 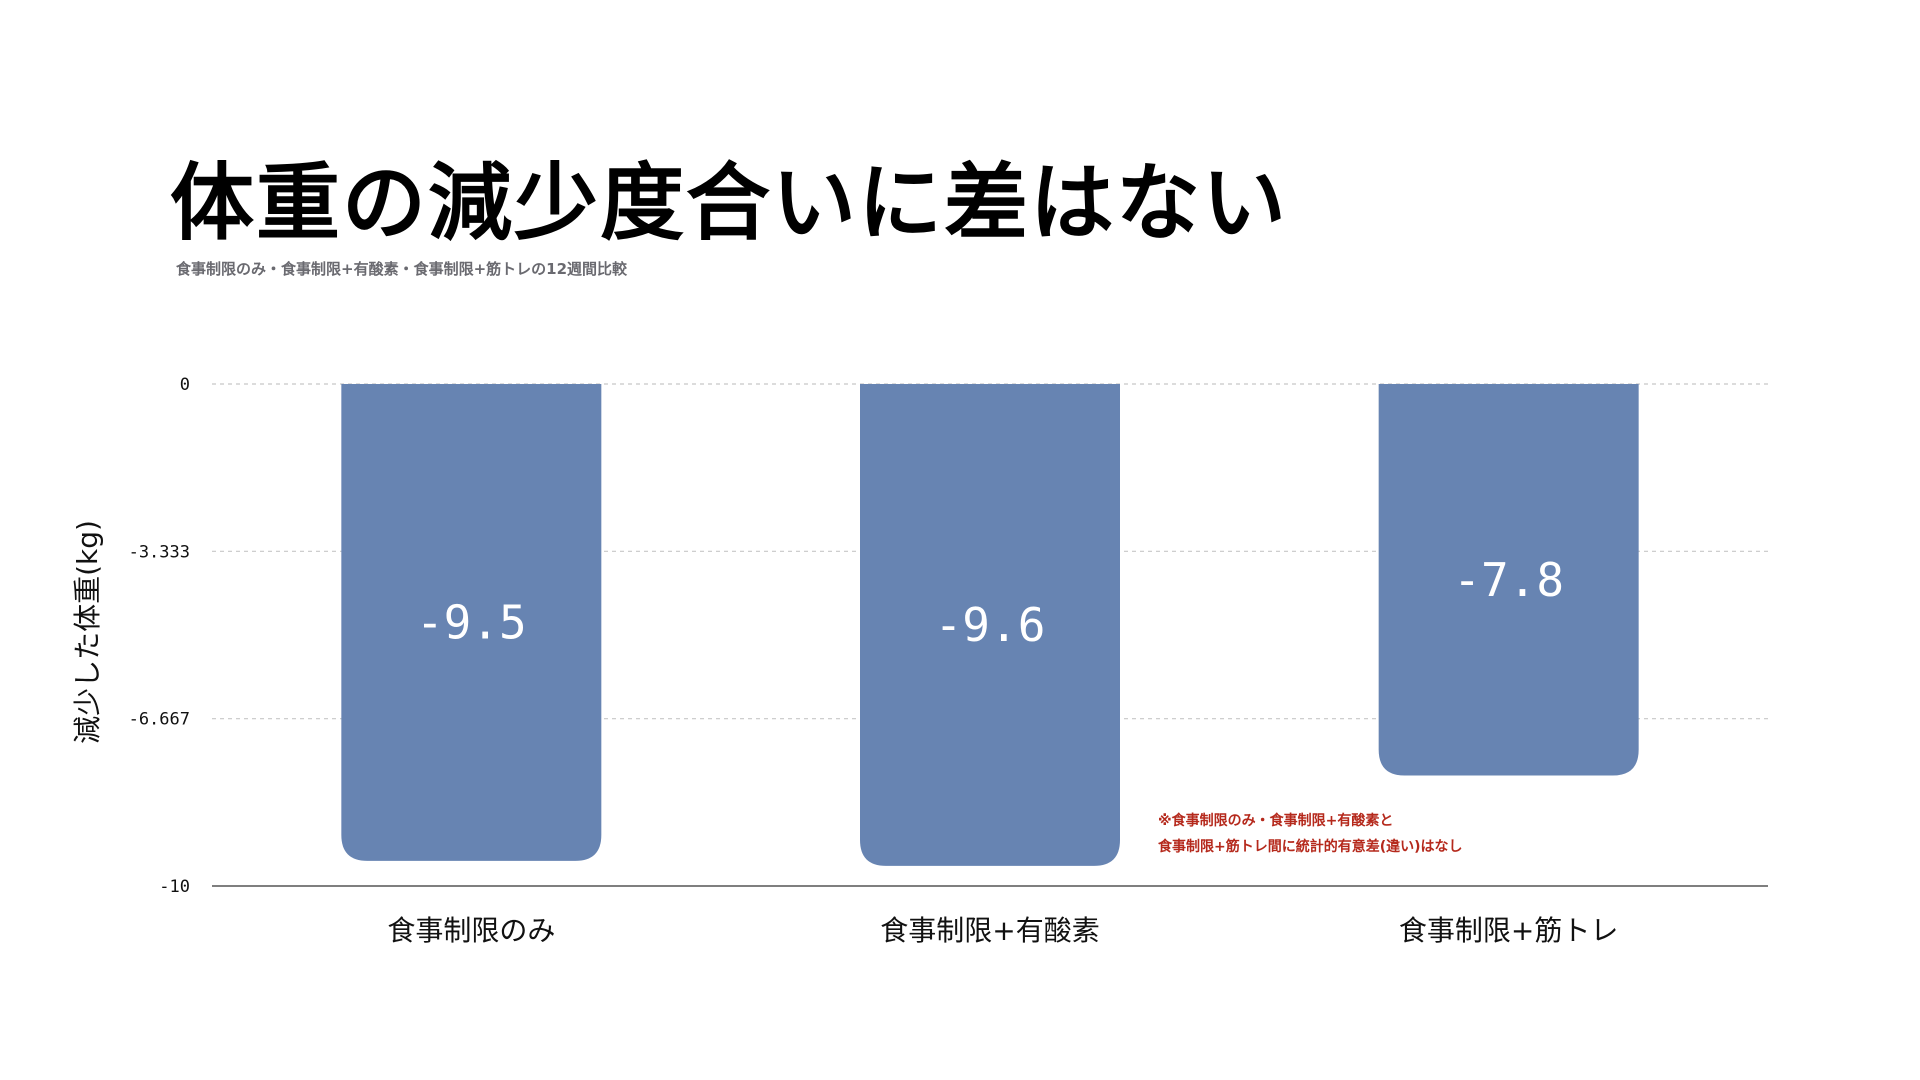 I want to click on bar-value-label: -9.5, so click(x=471, y=622).